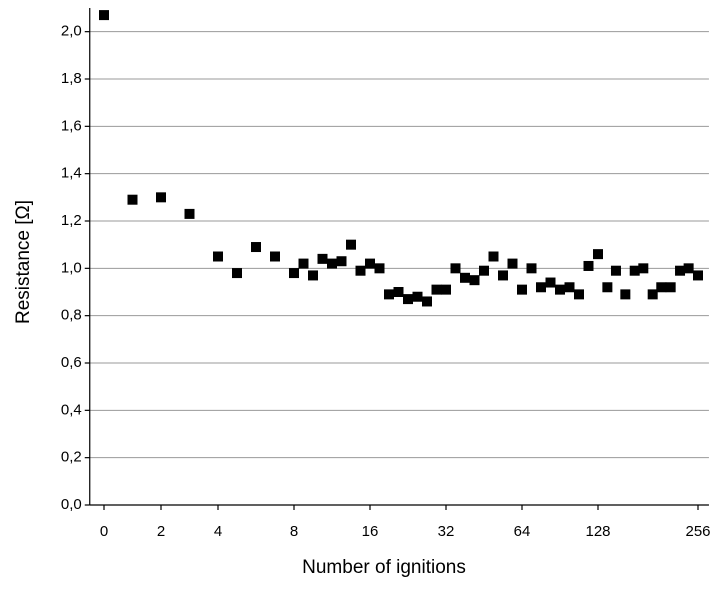 This screenshot has height=591, width=720. What do you see at coordinates (71, 504) in the screenshot?
I see `y-tick-label: 0,0` at bounding box center [71, 504].